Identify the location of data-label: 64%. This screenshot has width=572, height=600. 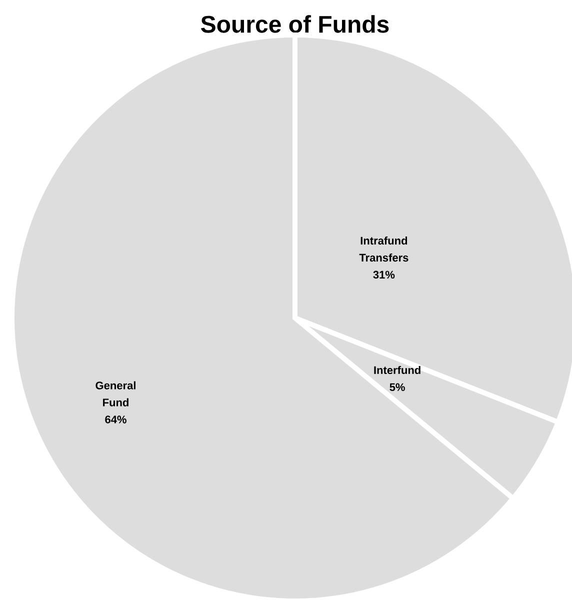
(115, 420).